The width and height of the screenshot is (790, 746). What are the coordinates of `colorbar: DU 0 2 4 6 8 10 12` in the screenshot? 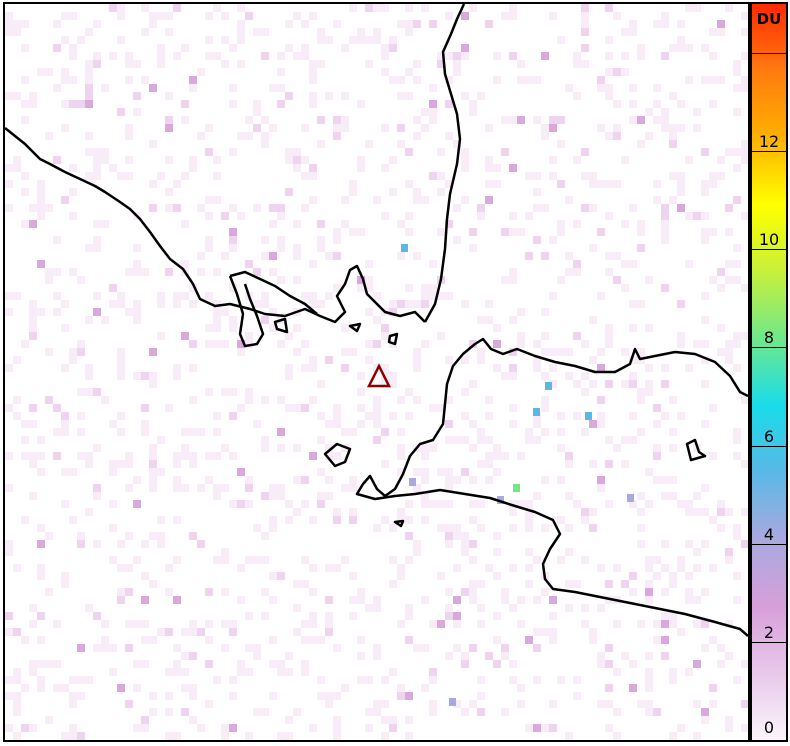 It's located at (769, 372).